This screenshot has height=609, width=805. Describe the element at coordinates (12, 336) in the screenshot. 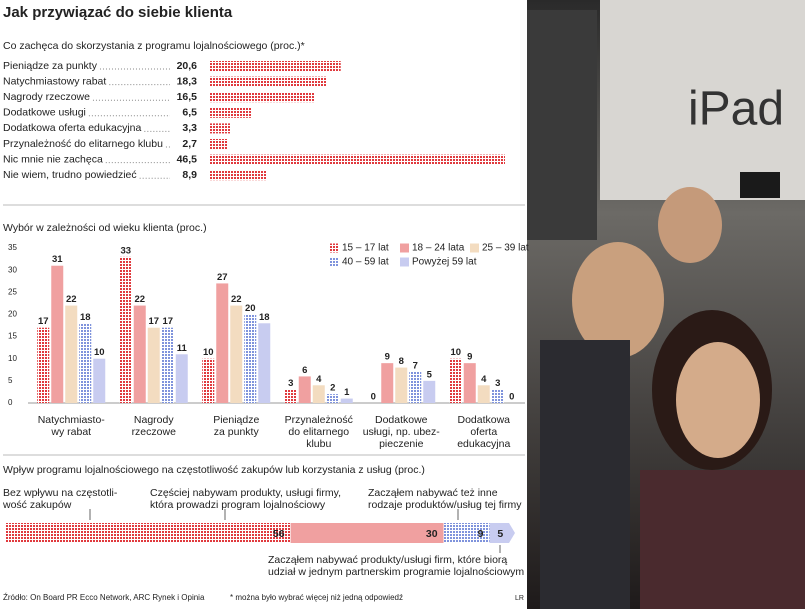

I see `y-tick-label: 15` at that location.